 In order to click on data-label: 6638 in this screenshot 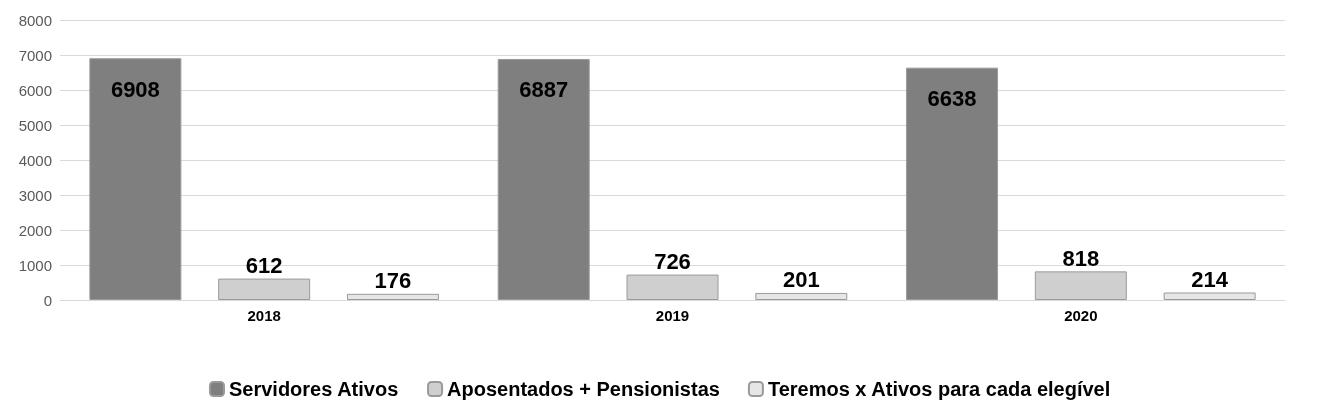, I will do `click(952, 99)`.